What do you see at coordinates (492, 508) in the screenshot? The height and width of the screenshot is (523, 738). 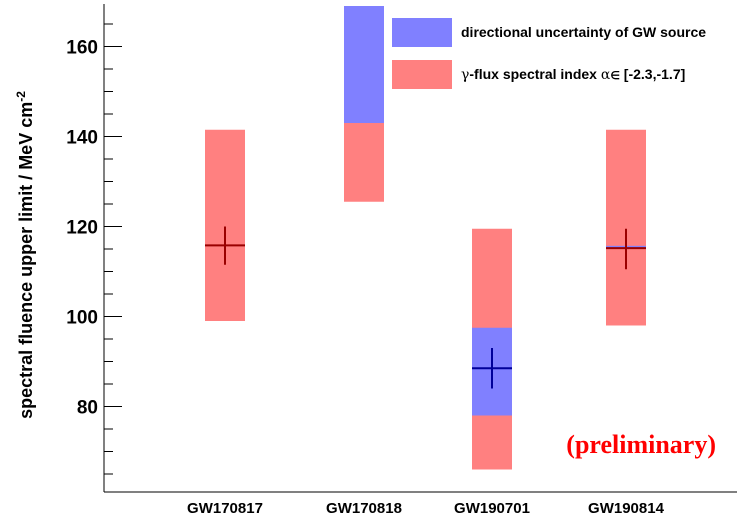 I see `x-category-label-gw190701: GW190701` at bounding box center [492, 508].